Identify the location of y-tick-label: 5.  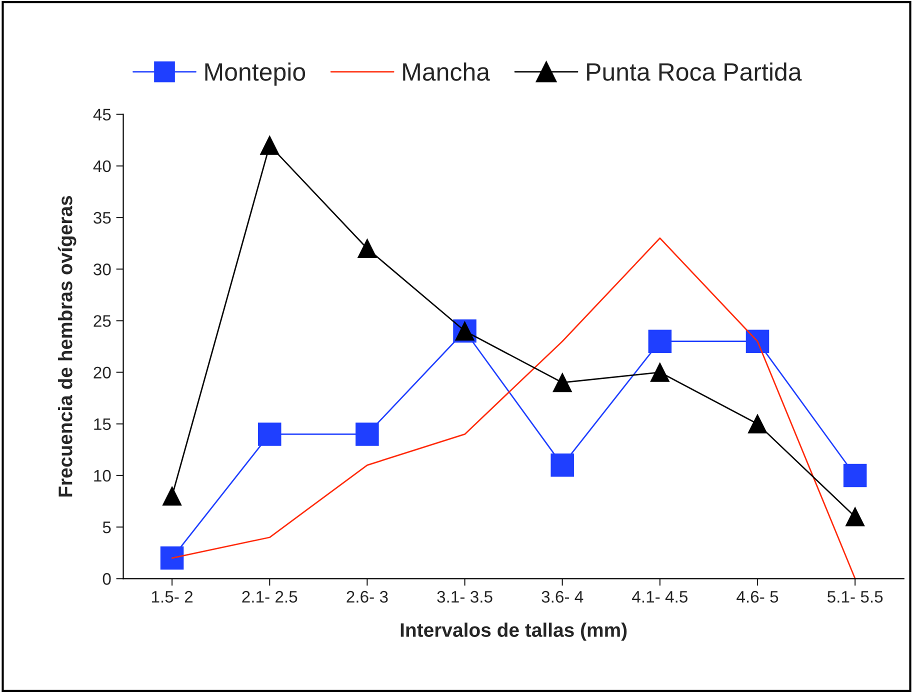
(106, 528).